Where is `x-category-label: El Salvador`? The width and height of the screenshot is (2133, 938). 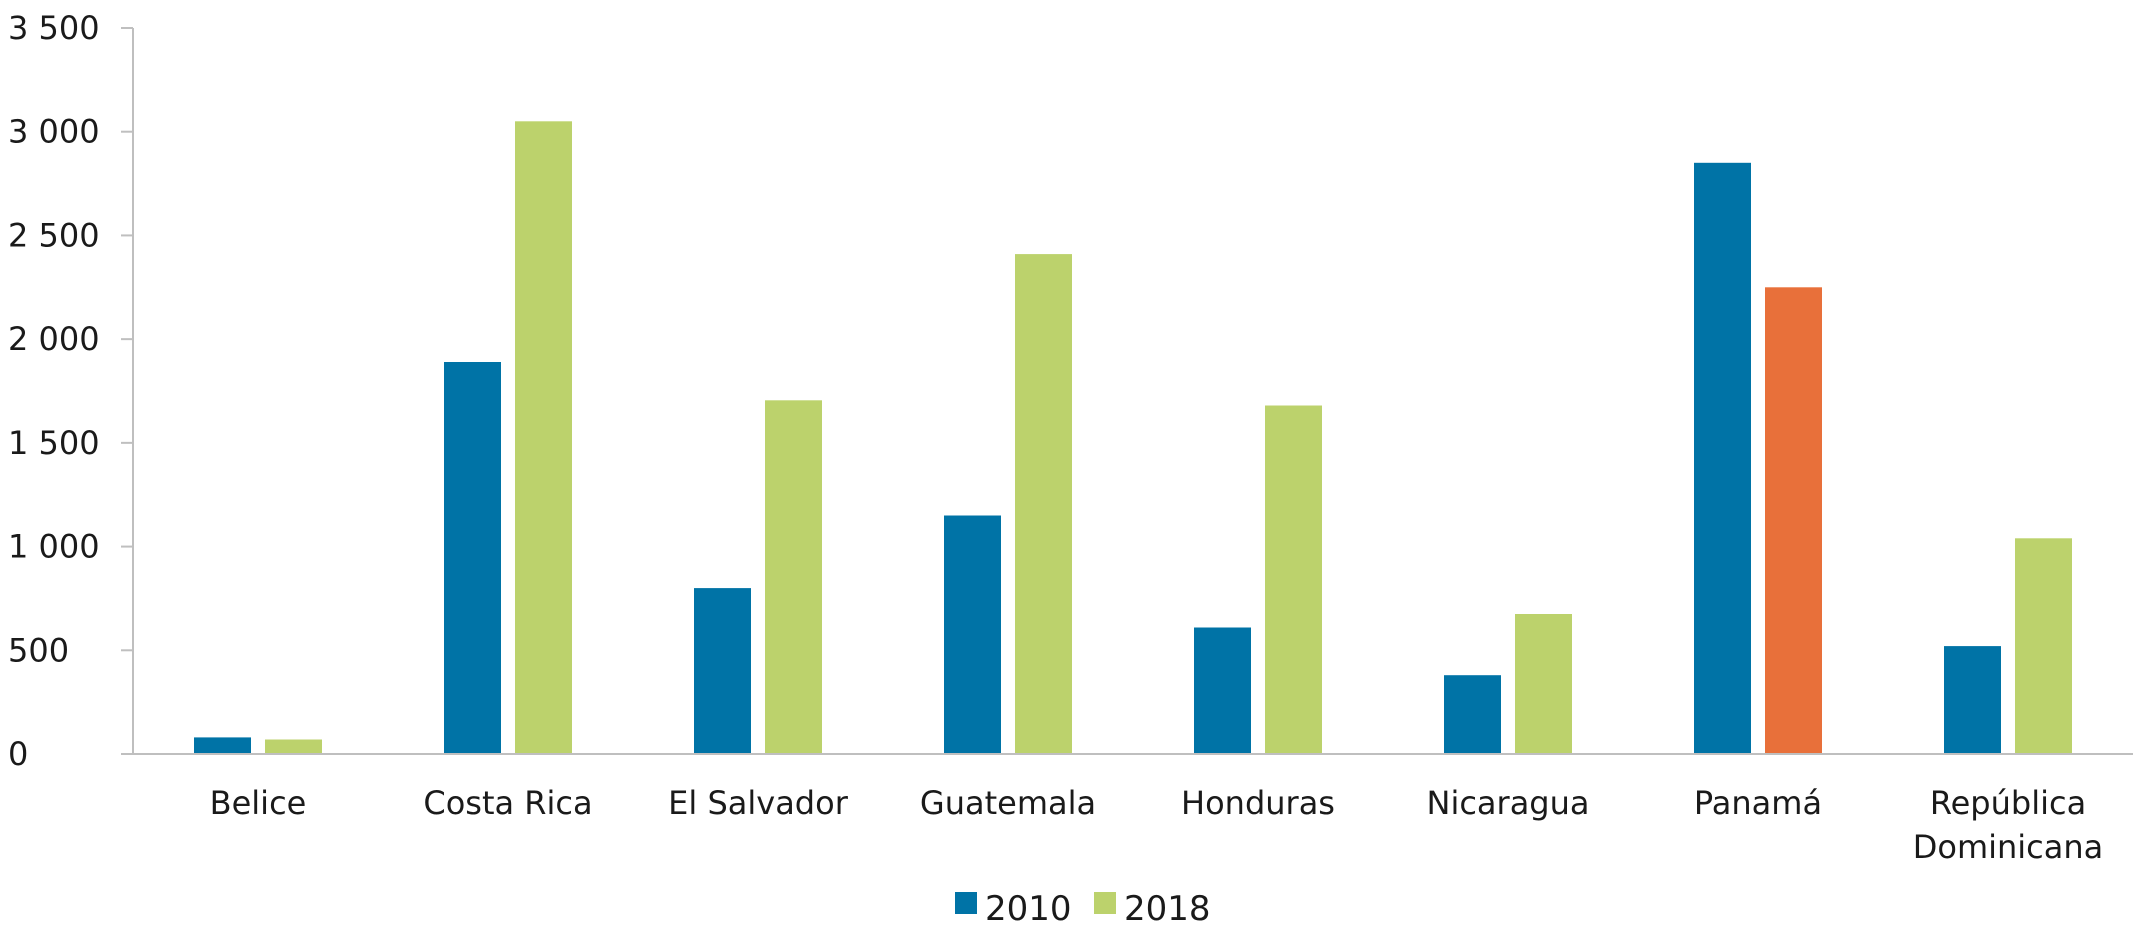 x-category-label: El Salvador is located at coordinates (758, 803).